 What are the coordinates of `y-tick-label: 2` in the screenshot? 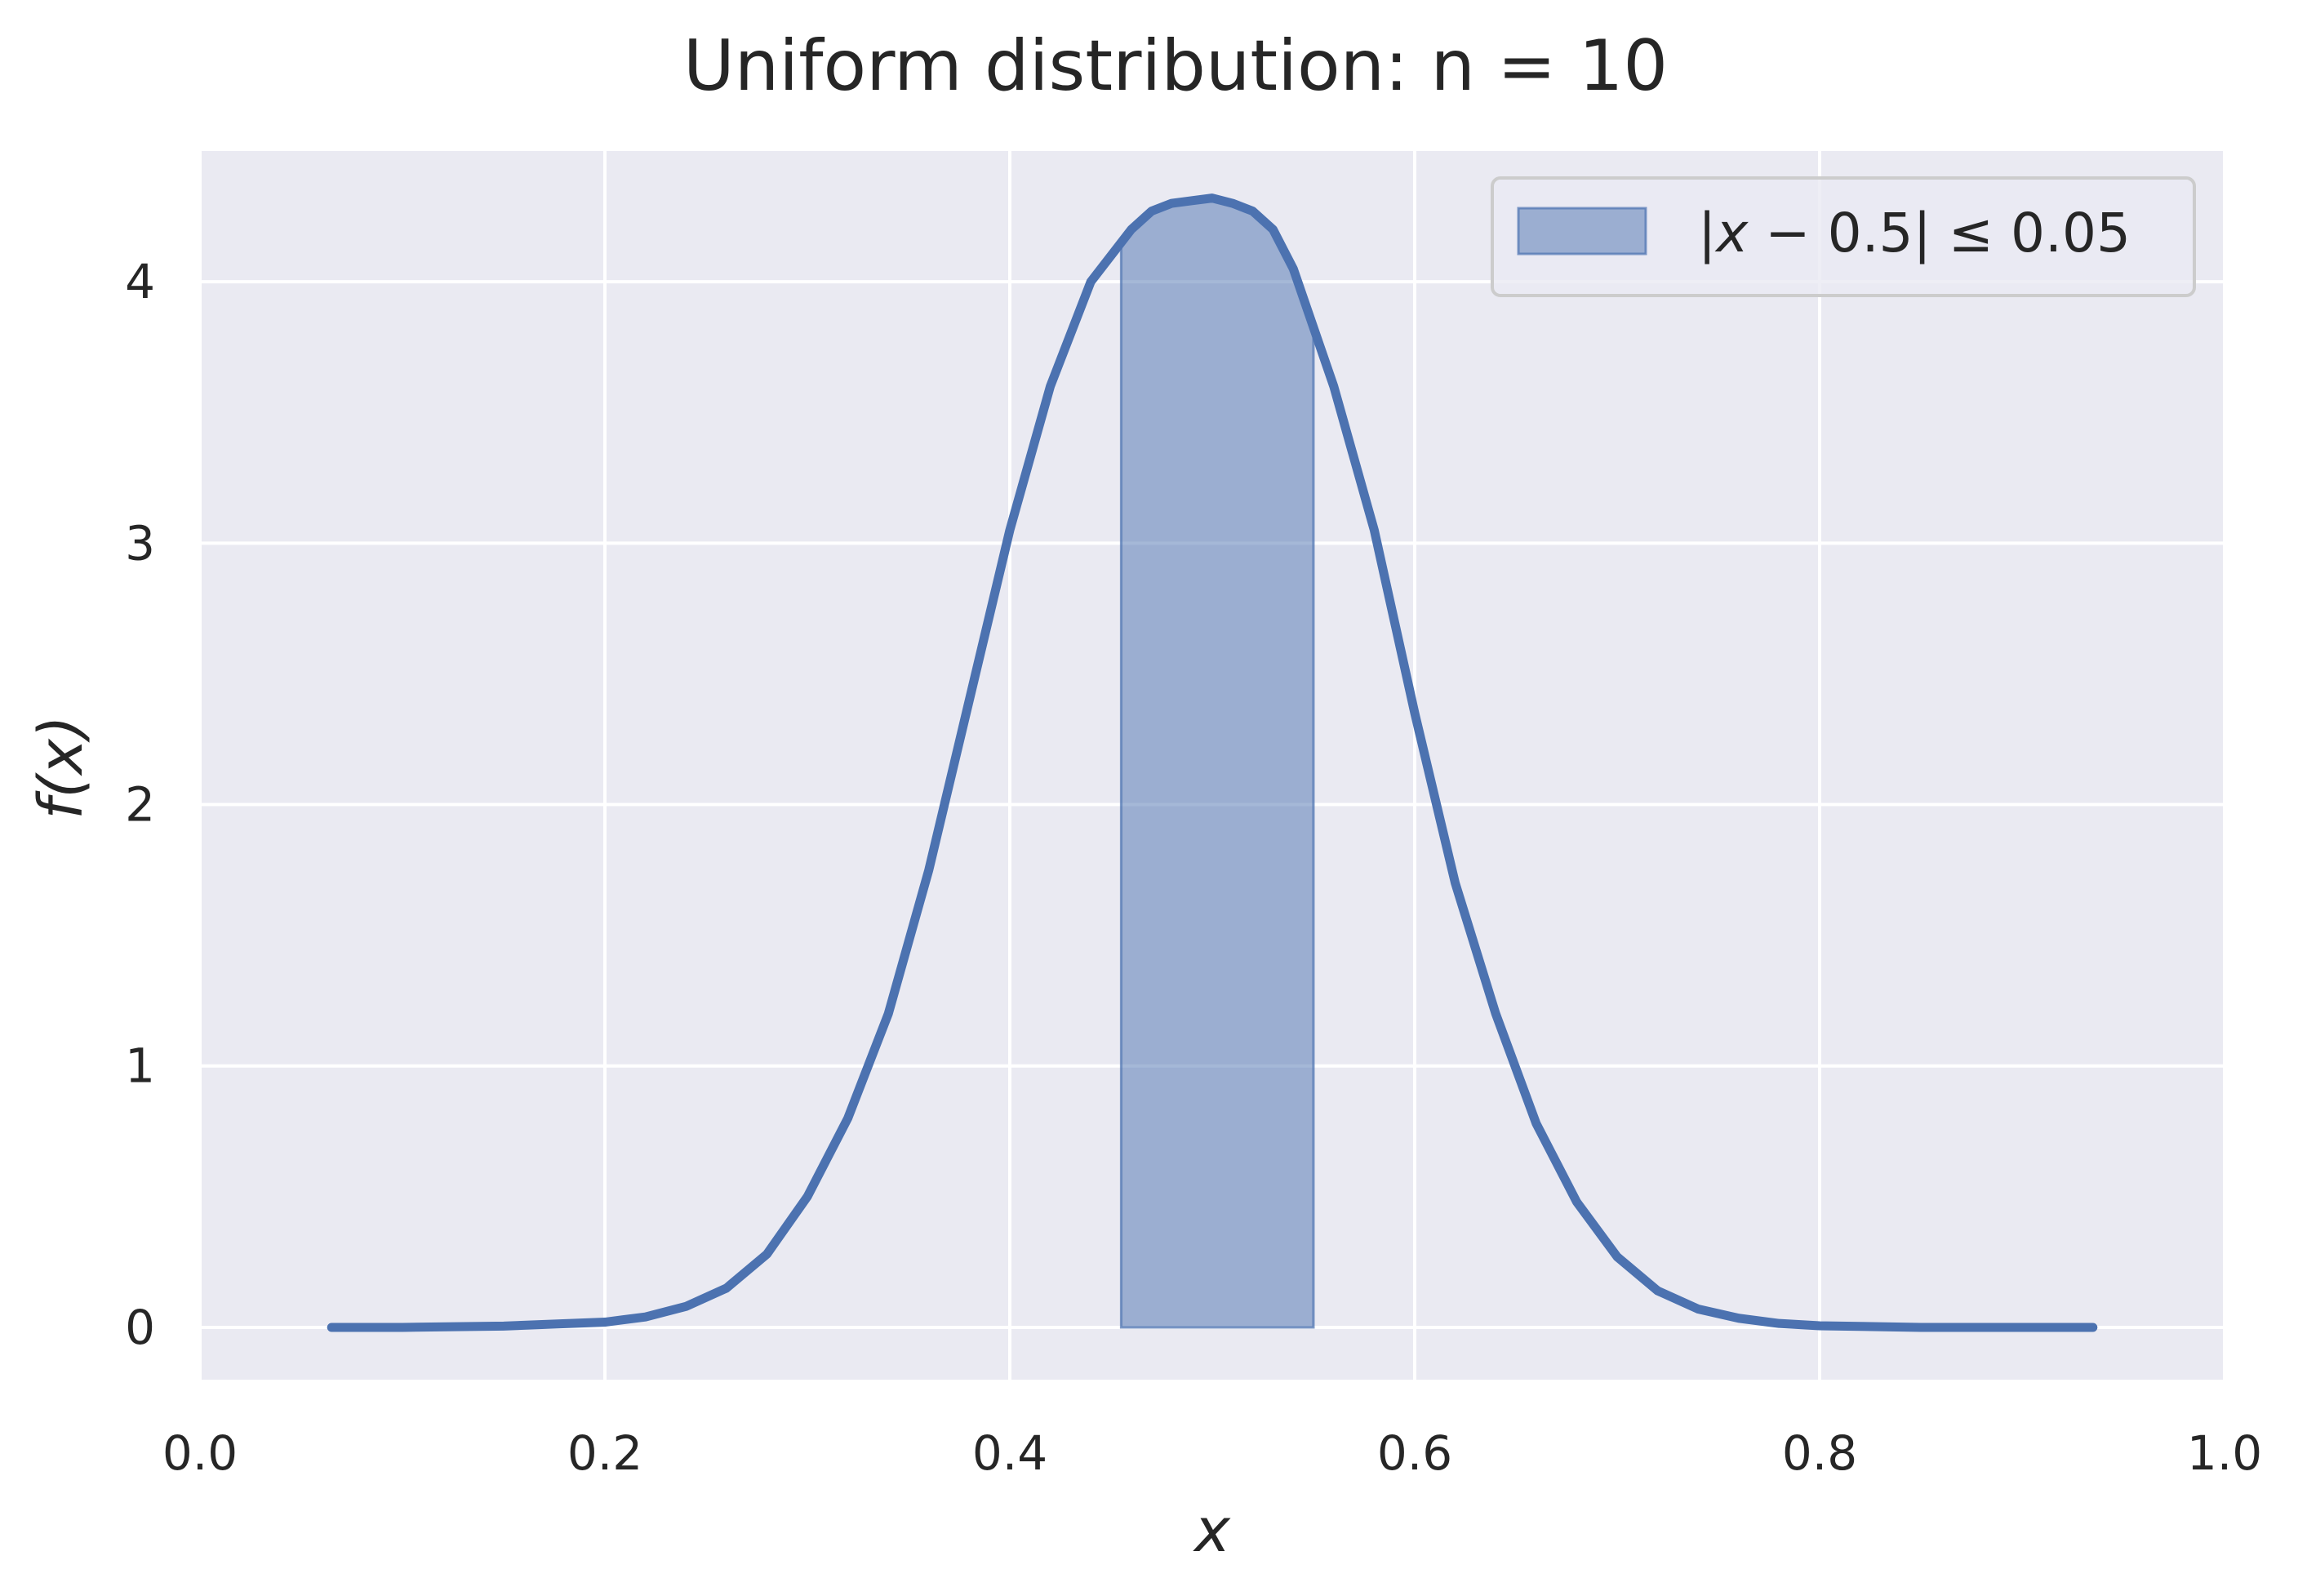 It's located at (140, 805).